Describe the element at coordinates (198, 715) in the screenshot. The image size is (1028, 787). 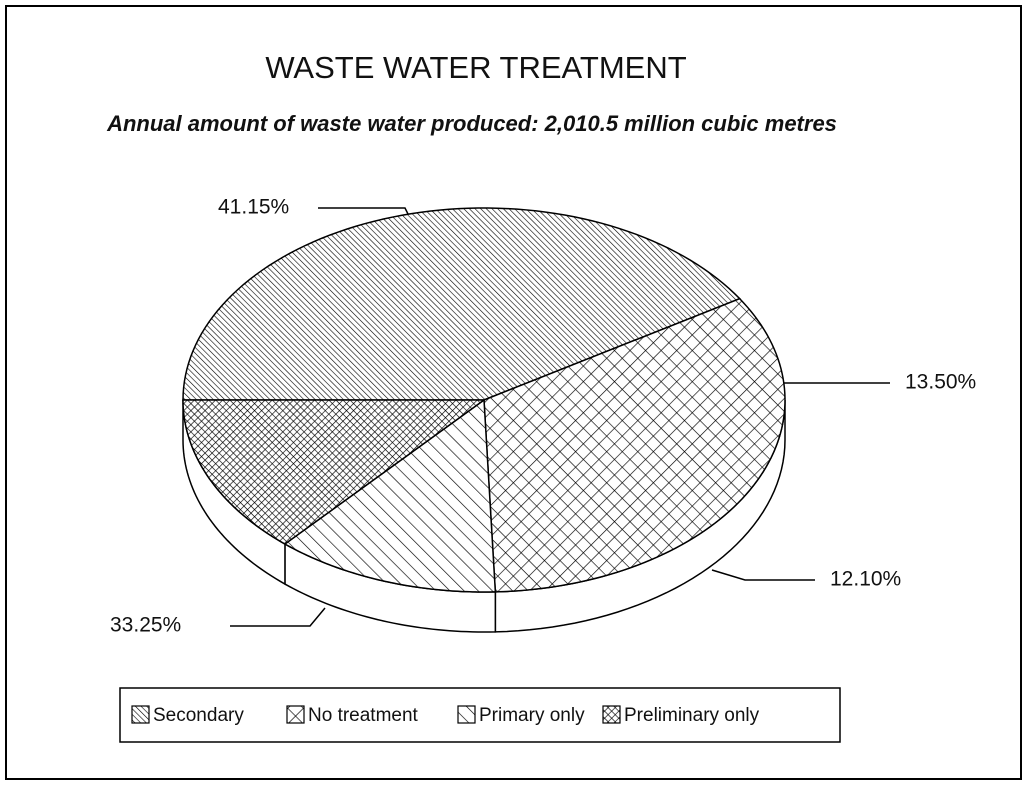
I see `legend-label: Secondary` at that location.